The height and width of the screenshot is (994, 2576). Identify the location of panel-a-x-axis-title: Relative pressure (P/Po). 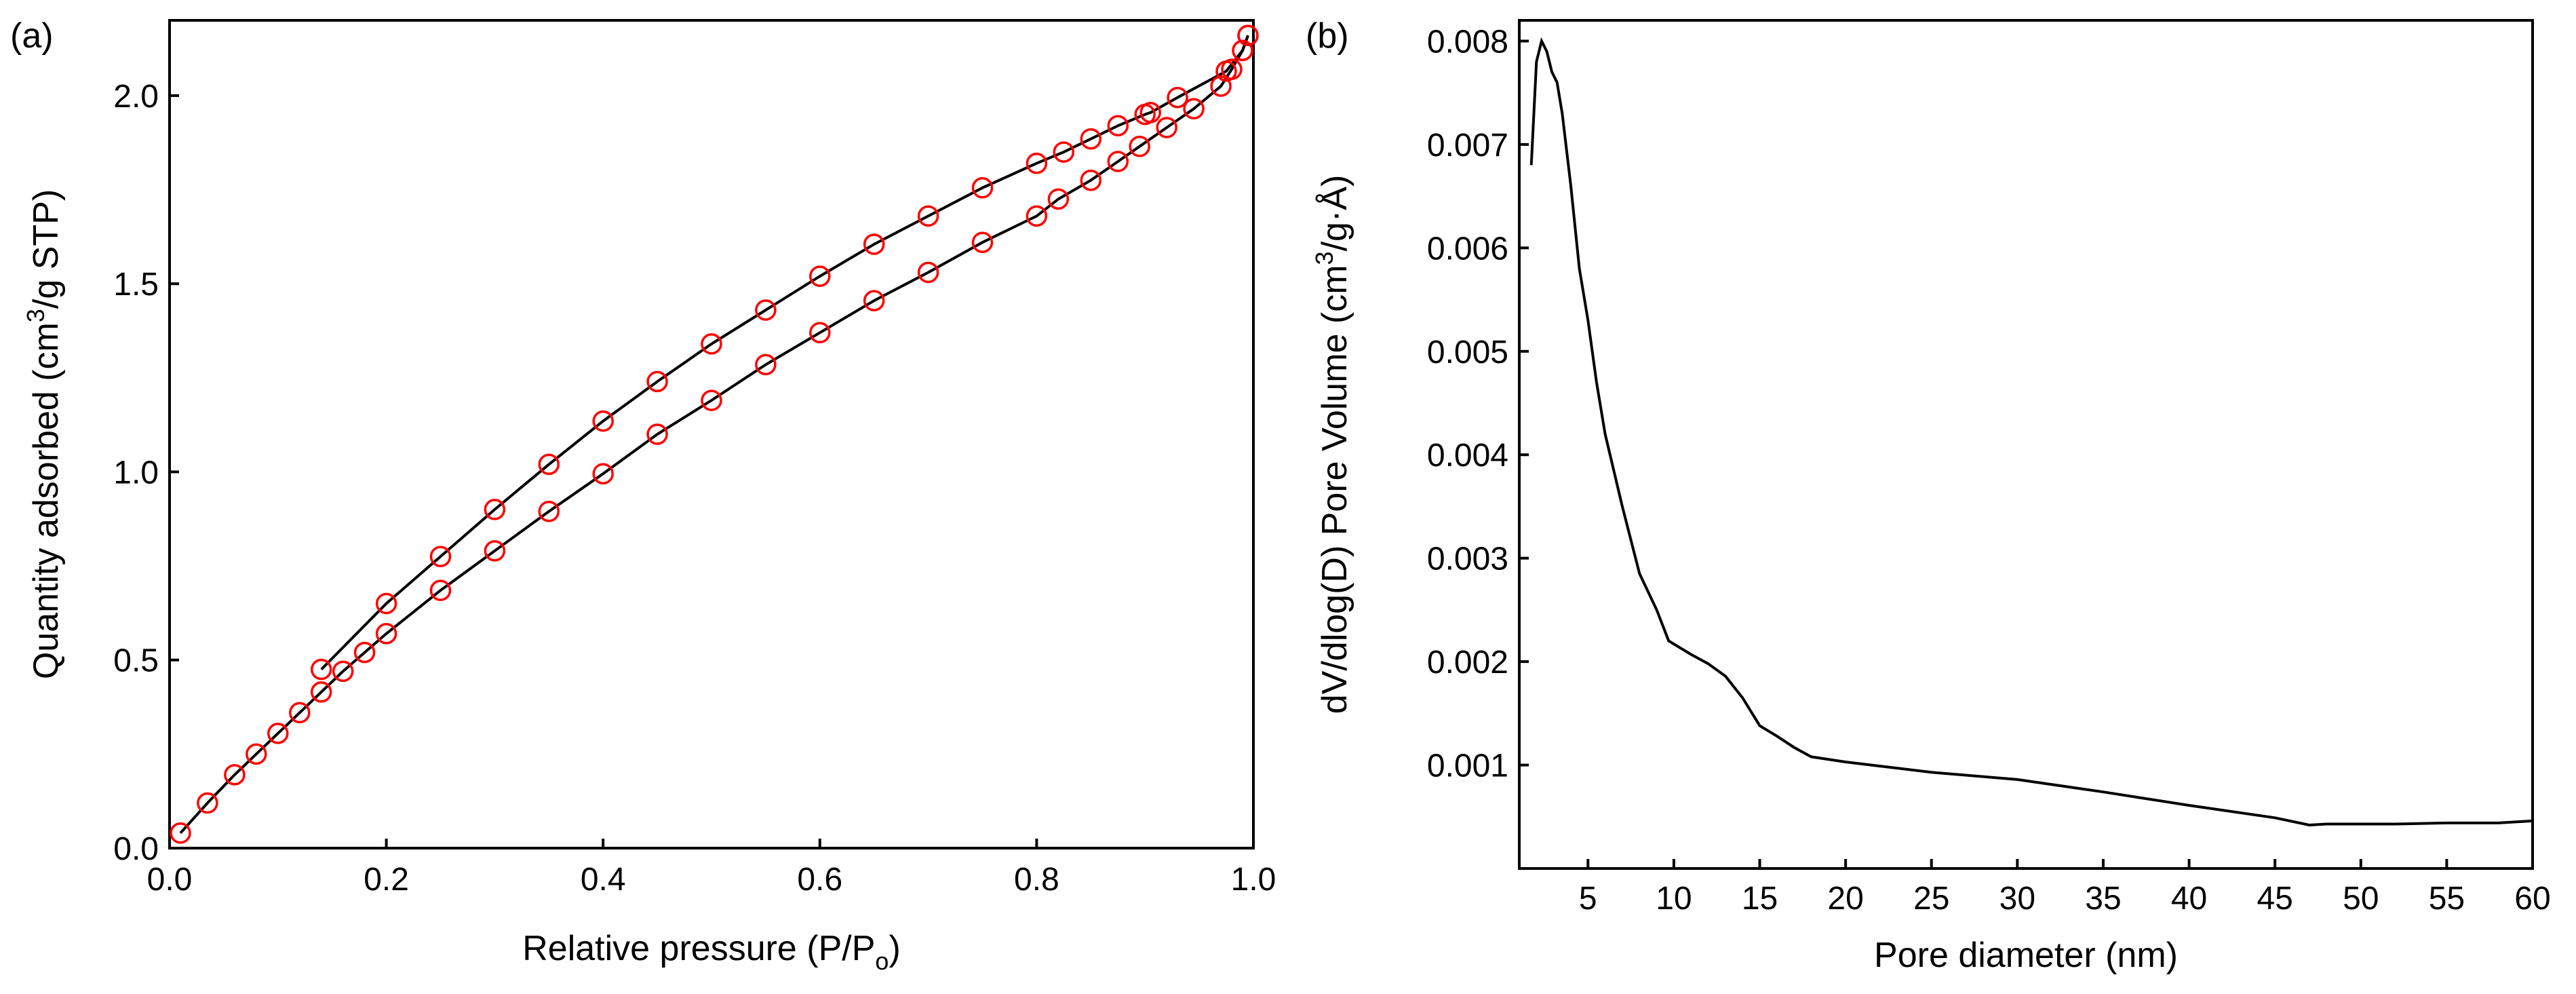
(711, 952).